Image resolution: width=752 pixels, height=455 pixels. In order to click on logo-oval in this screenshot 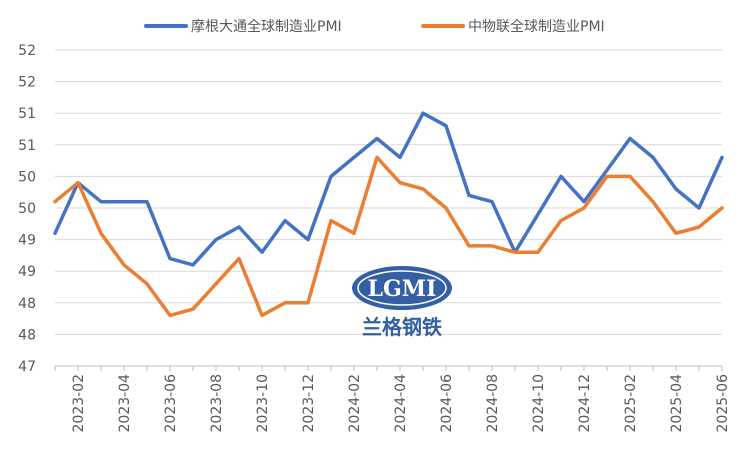, I will do `click(402, 288)`.